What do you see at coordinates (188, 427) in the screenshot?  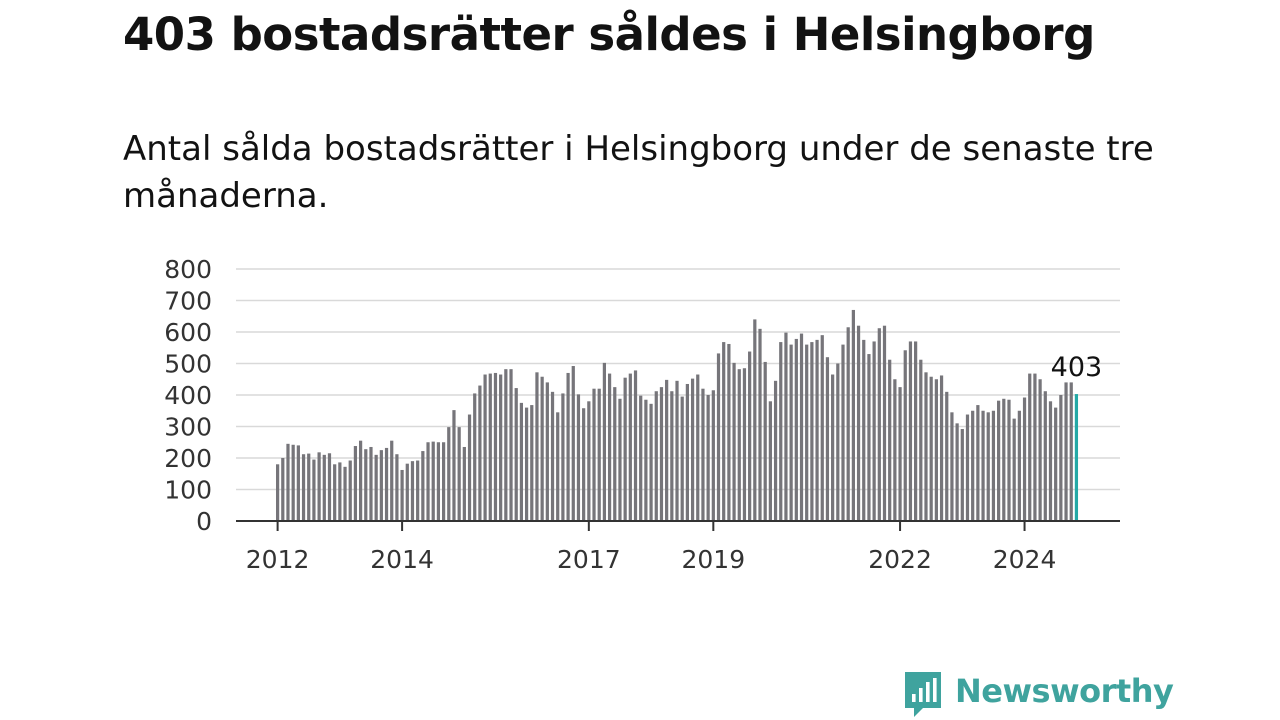 I see `y-tick-label: 300` at bounding box center [188, 427].